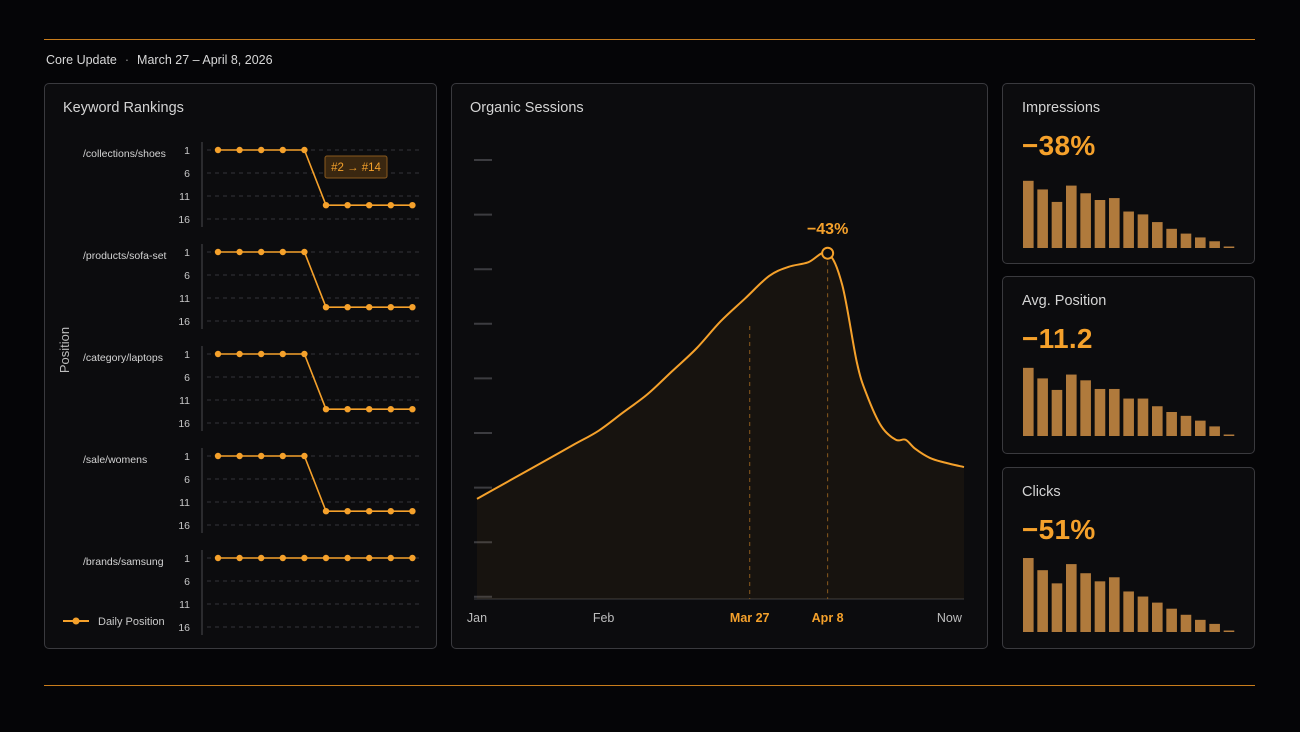 Image resolution: width=1300 pixels, height=732 pixels. Describe the element at coordinates (123, 108) in the screenshot. I see `keyword-rankings-title: Keyword Rankings` at that location.